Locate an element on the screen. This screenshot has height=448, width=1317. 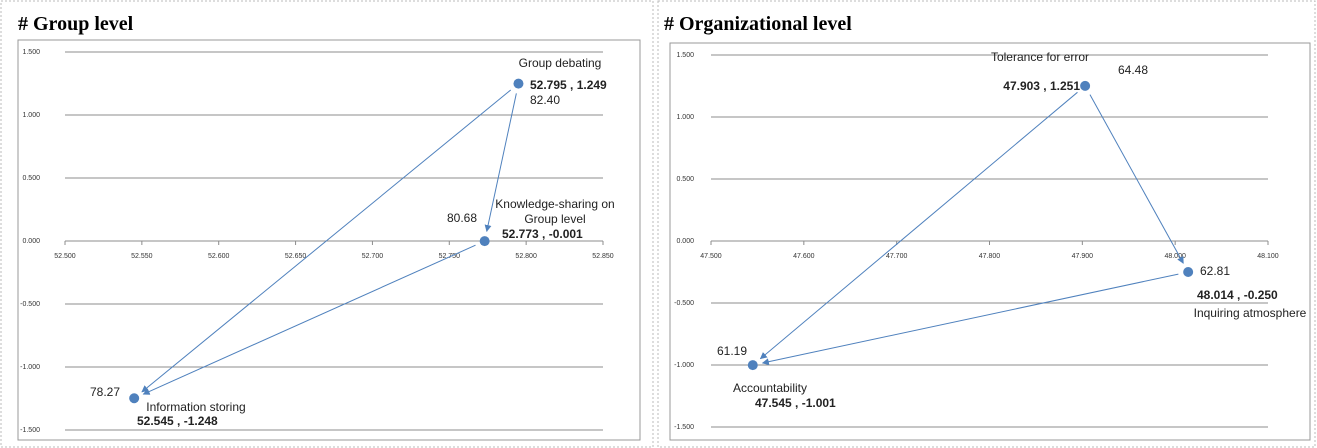
point-score: 64.48 is located at coordinates (1133, 70).